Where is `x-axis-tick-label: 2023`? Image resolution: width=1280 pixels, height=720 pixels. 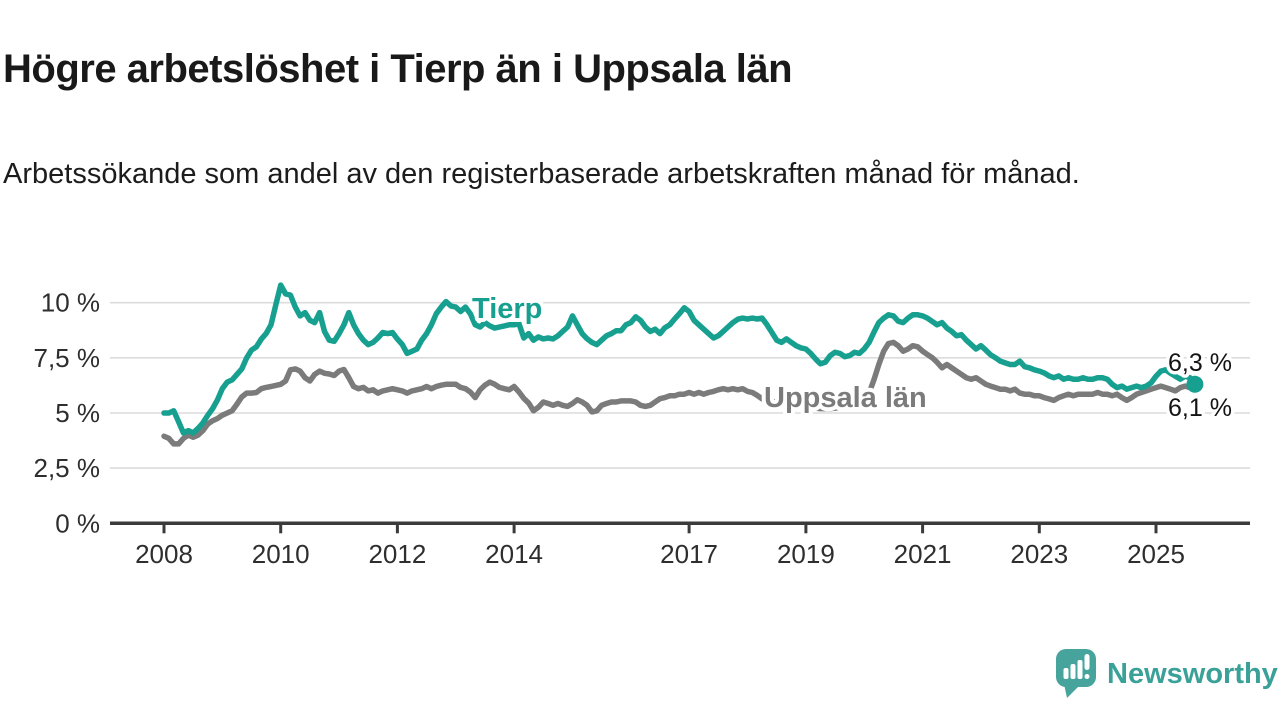 x-axis-tick-label: 2023 is located at coordinates (1039, 554).